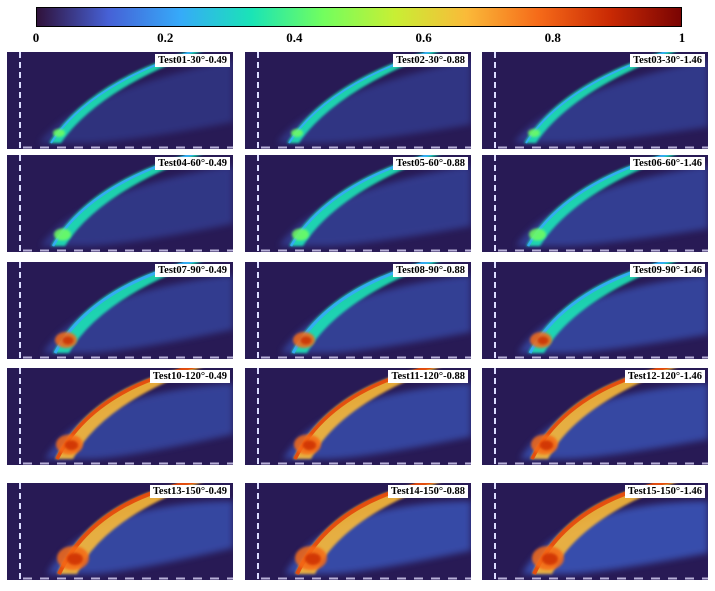 This screenshot has height=591, width=715. What do you see at coordinates (192, 270) in the screenshot?
I see `test-label: Test07-90°-0.49` at bounding box center [192, 270].